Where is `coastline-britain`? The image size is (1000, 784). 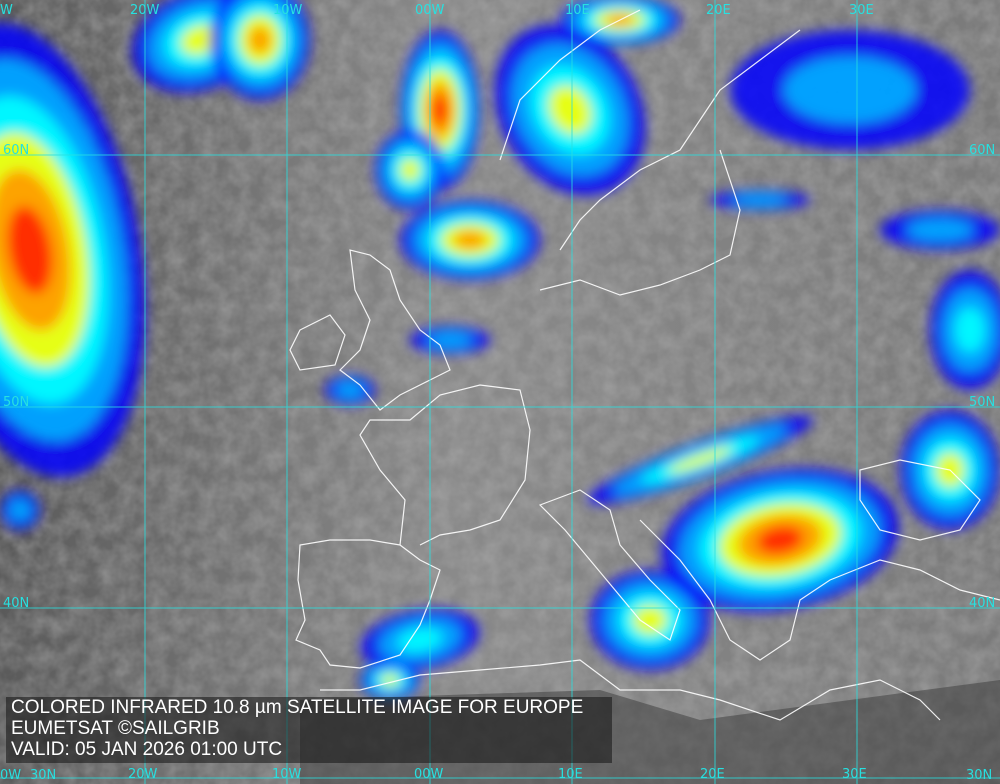
coastline-britain is located at coordinates (395, 330).